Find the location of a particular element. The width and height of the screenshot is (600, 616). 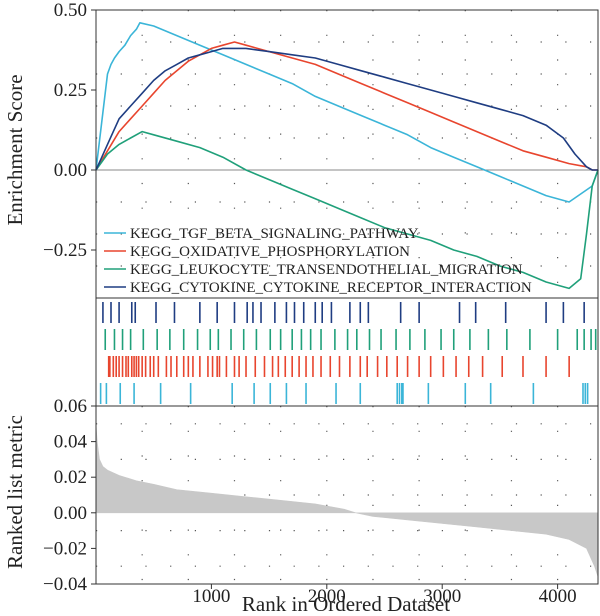

y-axis-label-enrichment-score: Enrichment Score is located at coordinates (15, 149).